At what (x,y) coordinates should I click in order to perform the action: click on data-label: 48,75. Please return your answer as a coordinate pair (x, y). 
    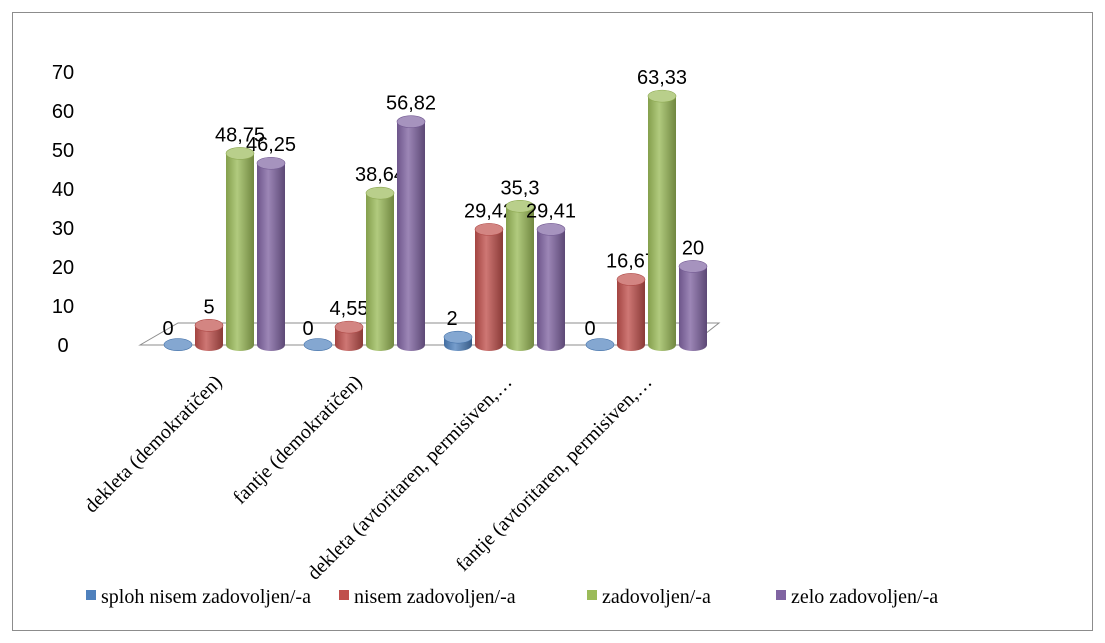
    Looking at the image, I should click on (240, 135).